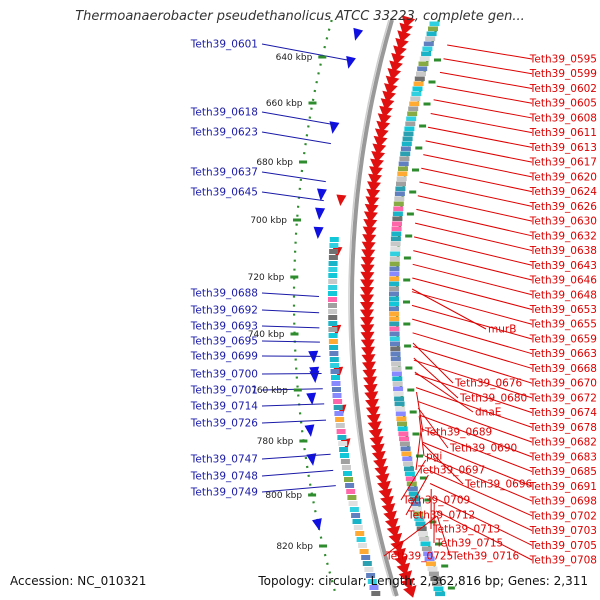 The width and height of the screenshot is (600, 600). I want to click on right-gene-label: Teth39_0611, so click(563, 133).